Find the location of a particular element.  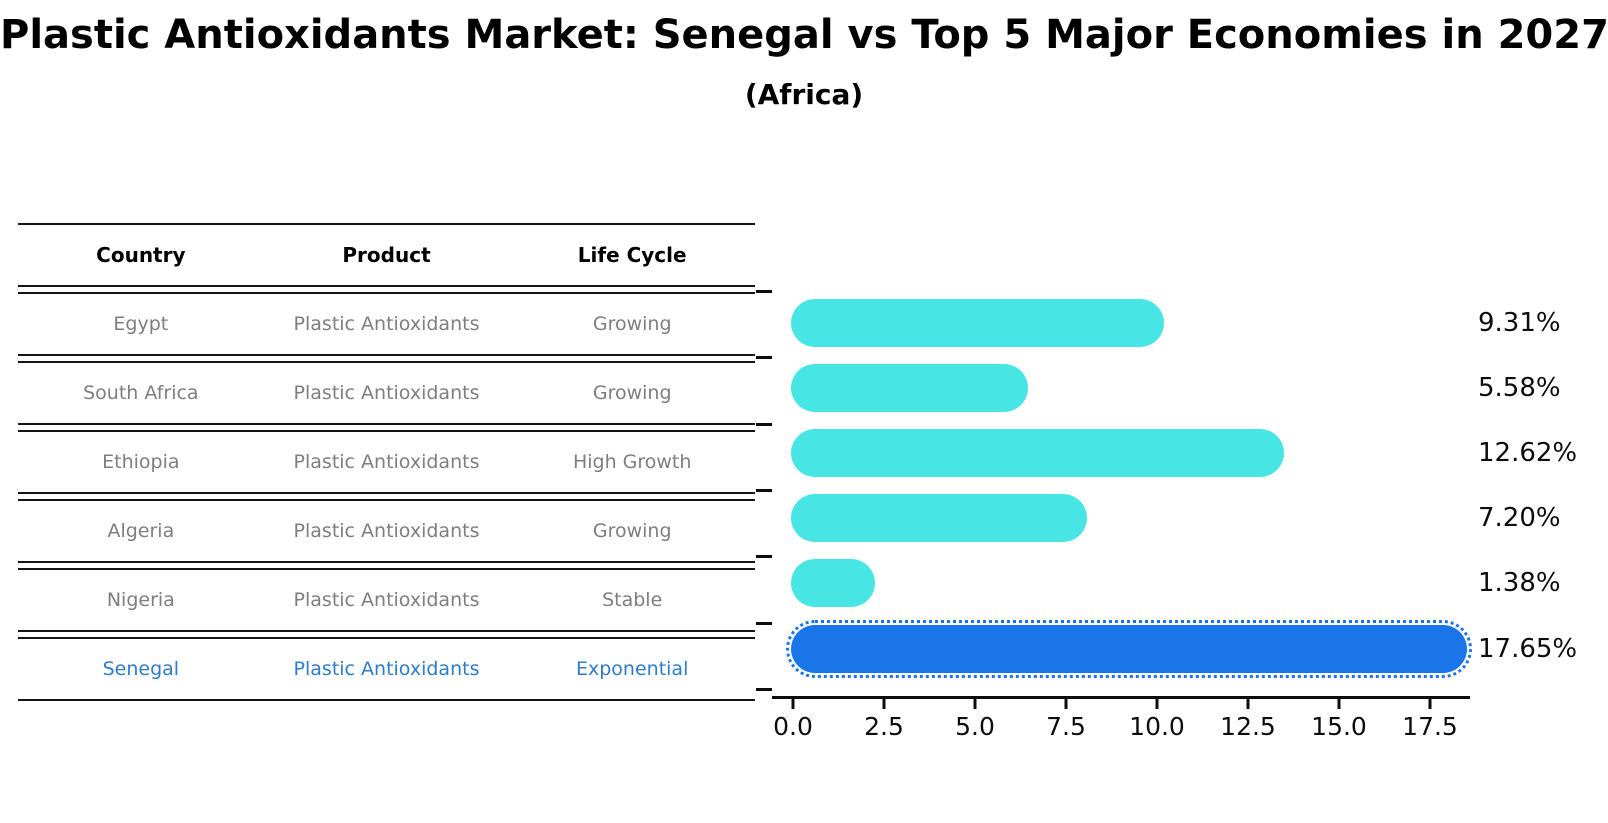

life-cycle-cell: Exponential is located at coordinates (632, 669).